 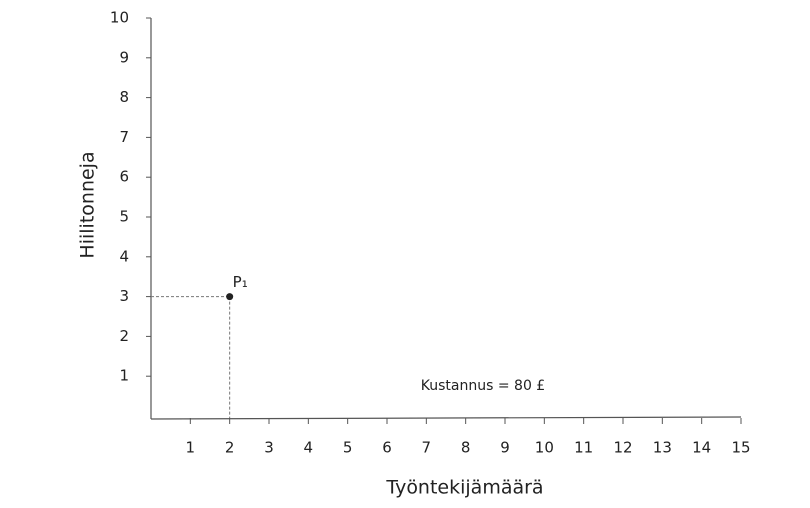 What do you see at coordinates (464, 488) in the screenshot?
I see `x-axis-label: Työntekijämäärä` at bounding box center [464, 488].